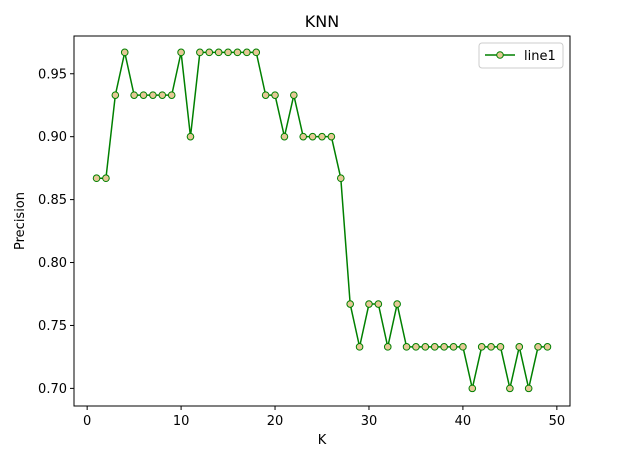  Describe the element at coordinates (540, 56) in the screenshot. I see `legend-label-line1: line1` at that location.